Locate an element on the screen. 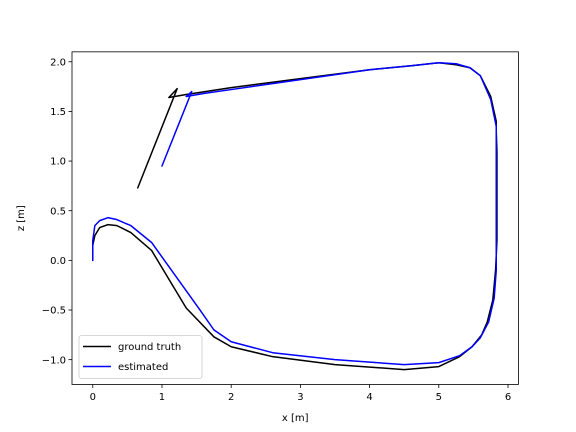 The image size is (576, 432). y-tick-label: 1.0 is located at coordinates (58, 162).